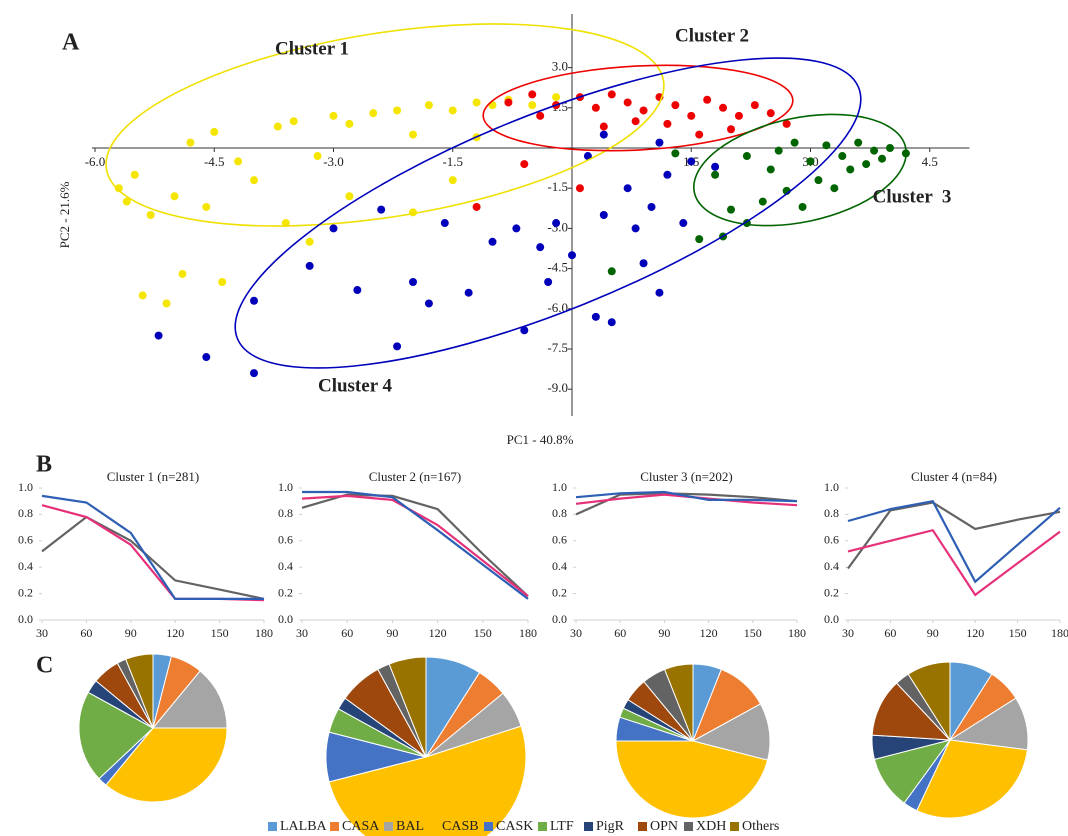  What do you see at coordinates (557, 267) in the screenshot?
I see `y-tick-label: -4.5` at bounding box center [557, 267].